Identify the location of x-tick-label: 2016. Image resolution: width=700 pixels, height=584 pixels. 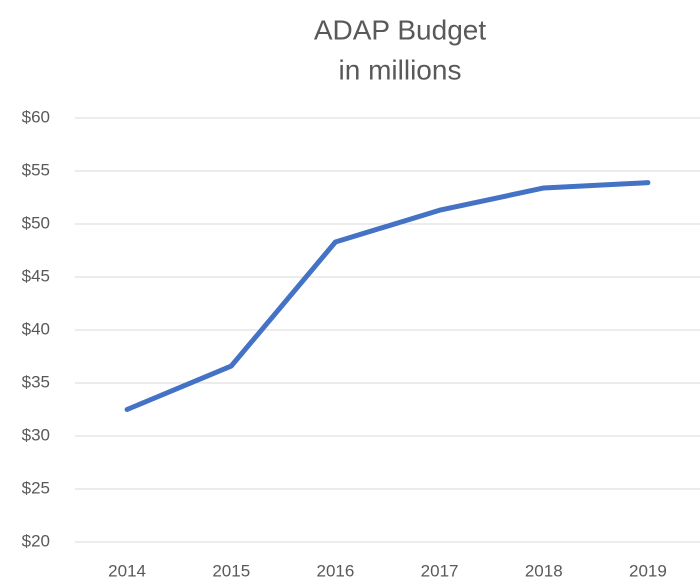
(336, 570).